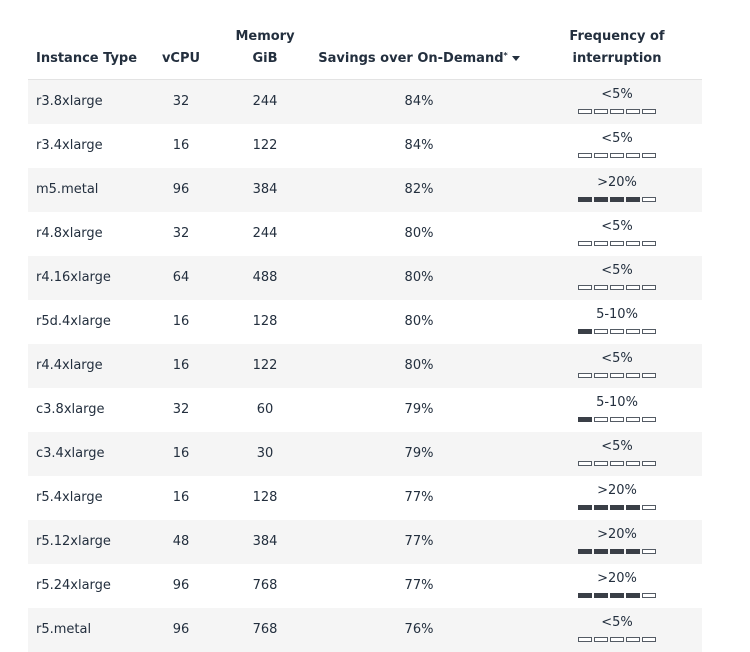  I want to click on sort-descending-icon, so click(515, 58).